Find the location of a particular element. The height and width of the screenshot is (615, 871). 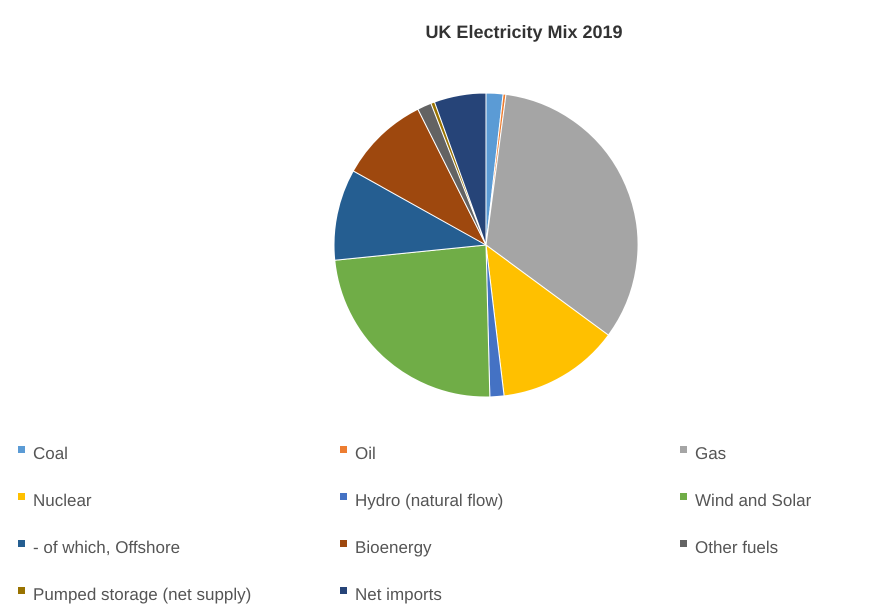

chart-title: UK Electricity Mix 2019 is located at coordinates (524, 32).